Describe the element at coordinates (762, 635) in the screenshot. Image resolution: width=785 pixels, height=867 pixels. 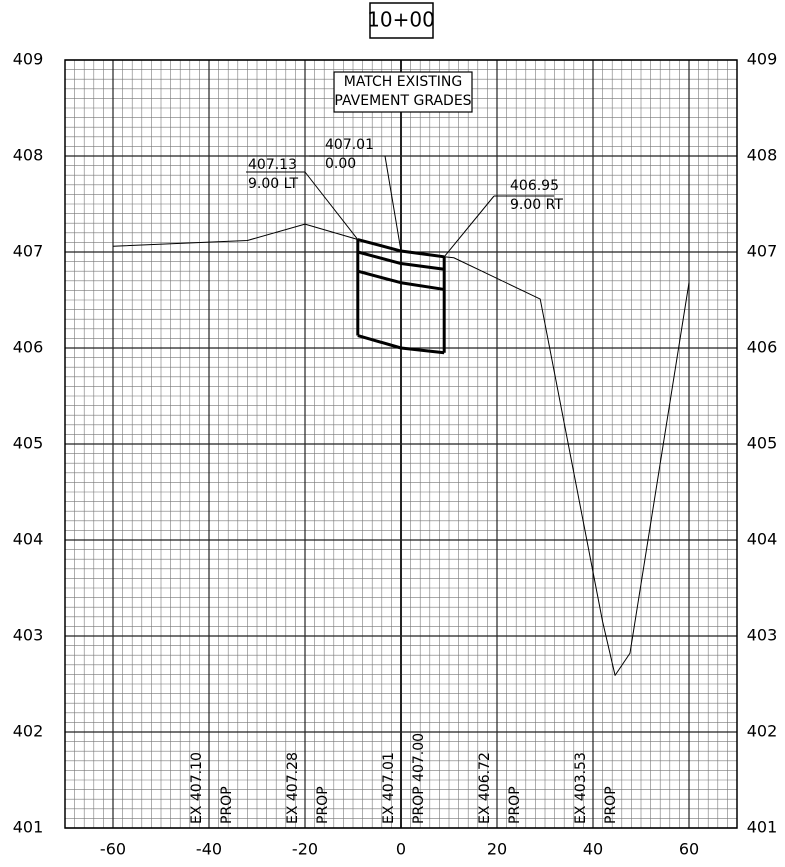
I see `y-tick-label-right: 403` at that location.